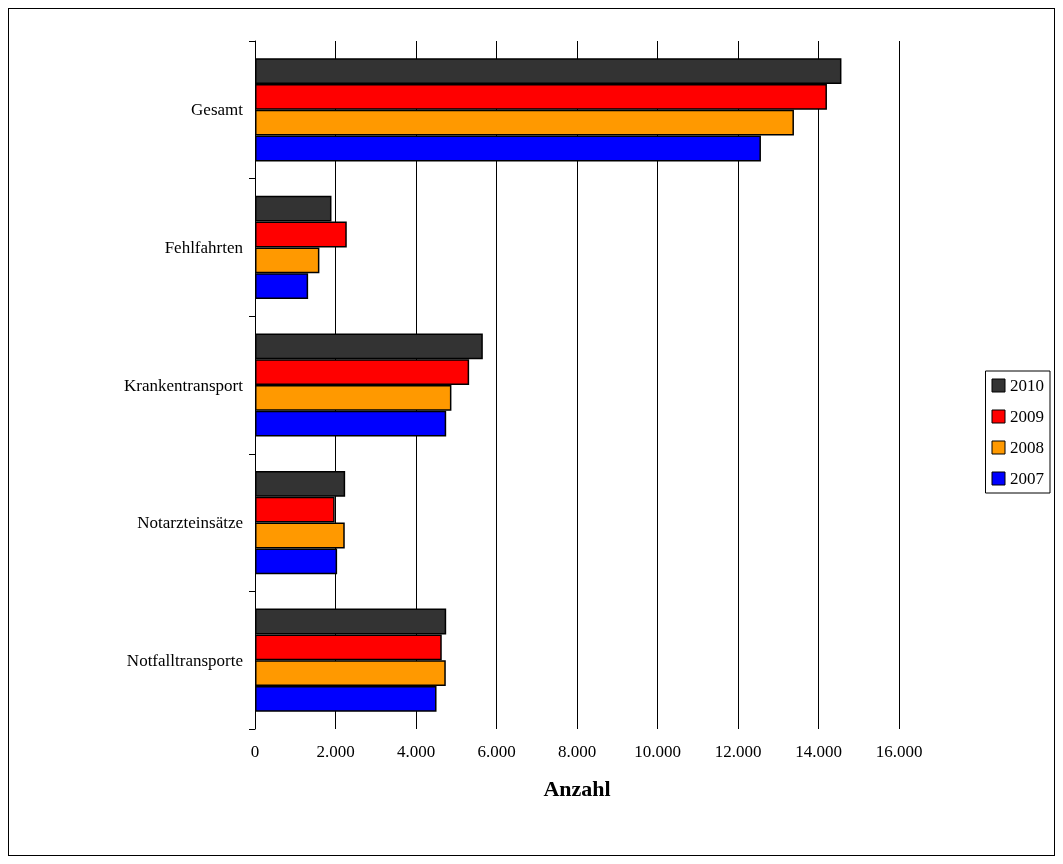 This screenshot has height=864, width=1063. What do you see at coordinates (184, 660) in the screenshot?
I see `y-tick-label: Notfalltransporte` at bounding box center [184, 660].